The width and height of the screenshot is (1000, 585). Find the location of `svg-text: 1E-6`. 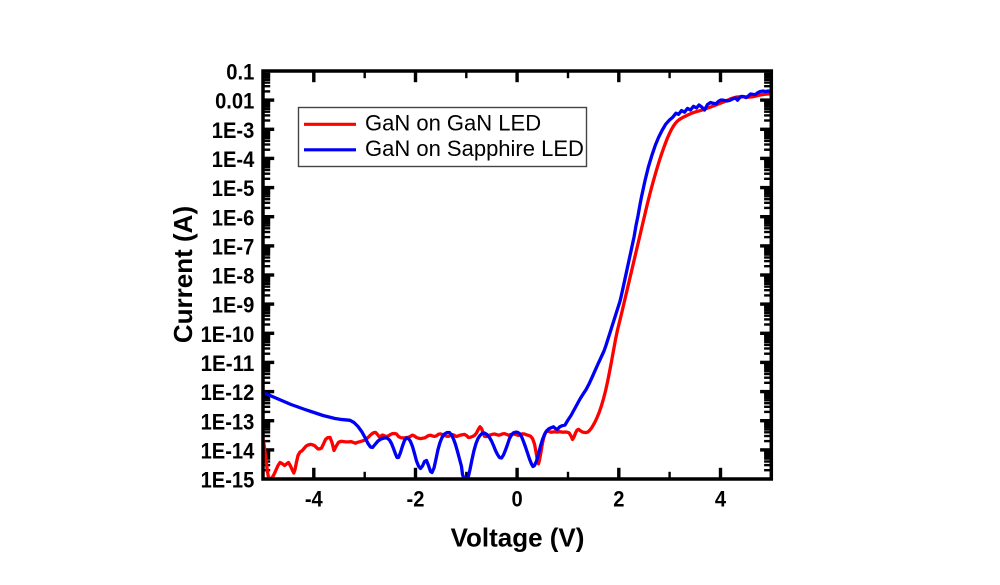

svg-text: 1E-6 is located at coordinates (233, 217).